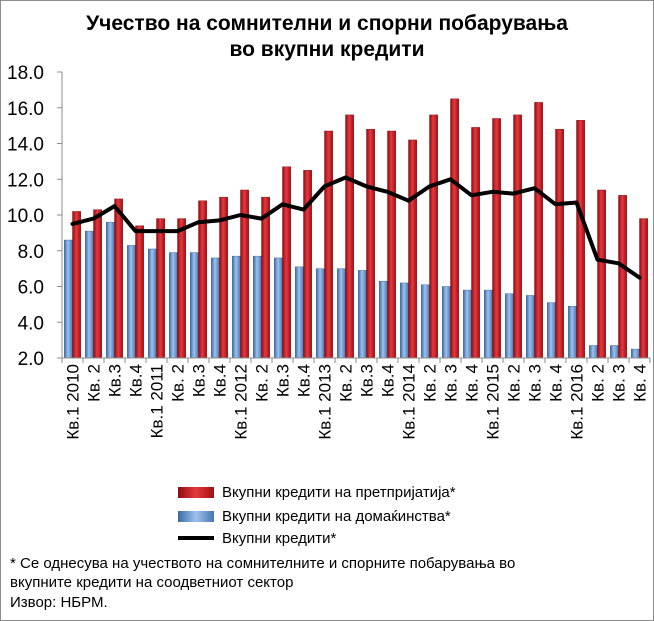 Image resolution: width=654 pixels, height=621 pixels. Describe the element at coordinates (25, 216) in the screenshot. I see `y-tick-label: 10.0` at that location.